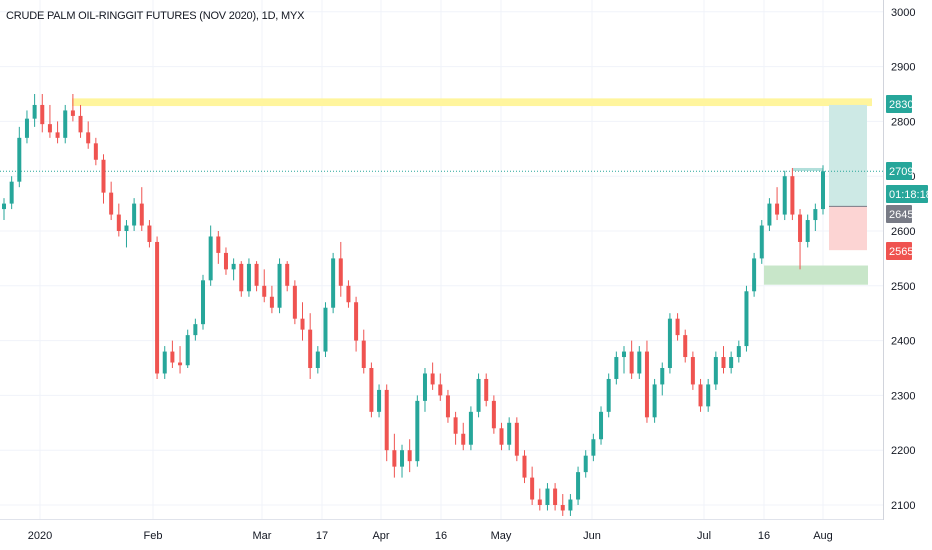  I want to click on time-axis-border, so click(441, 519).